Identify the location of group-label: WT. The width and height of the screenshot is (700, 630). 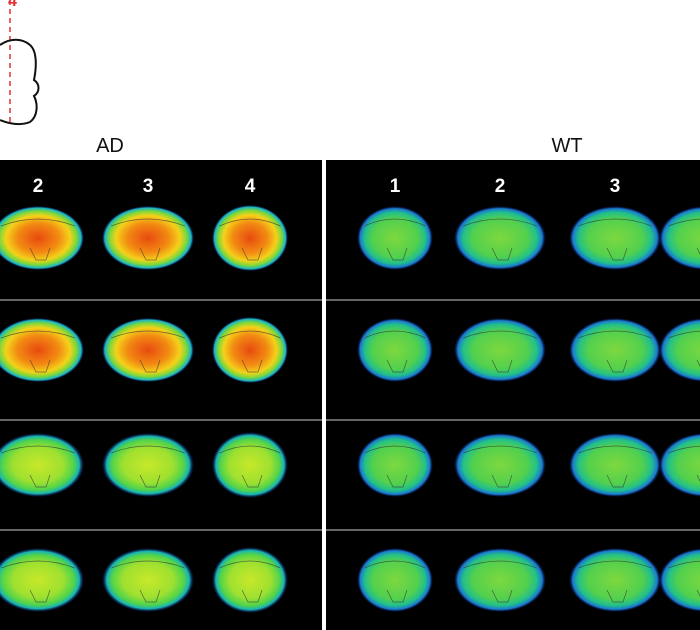
(566, 146).